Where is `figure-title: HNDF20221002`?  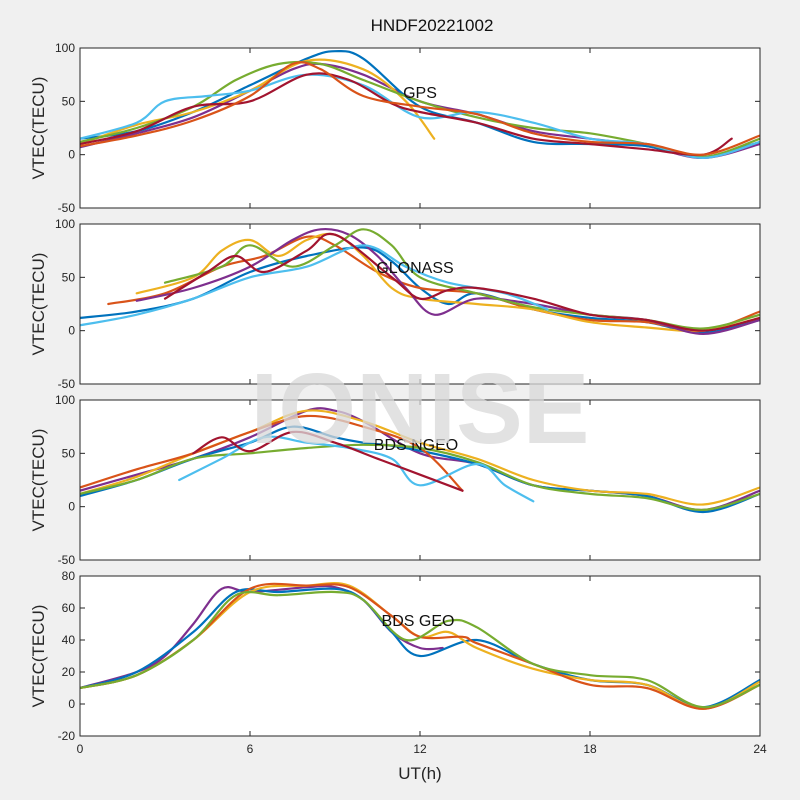 figure-title: HNDF20221002 is located at coordinates (432, 25).